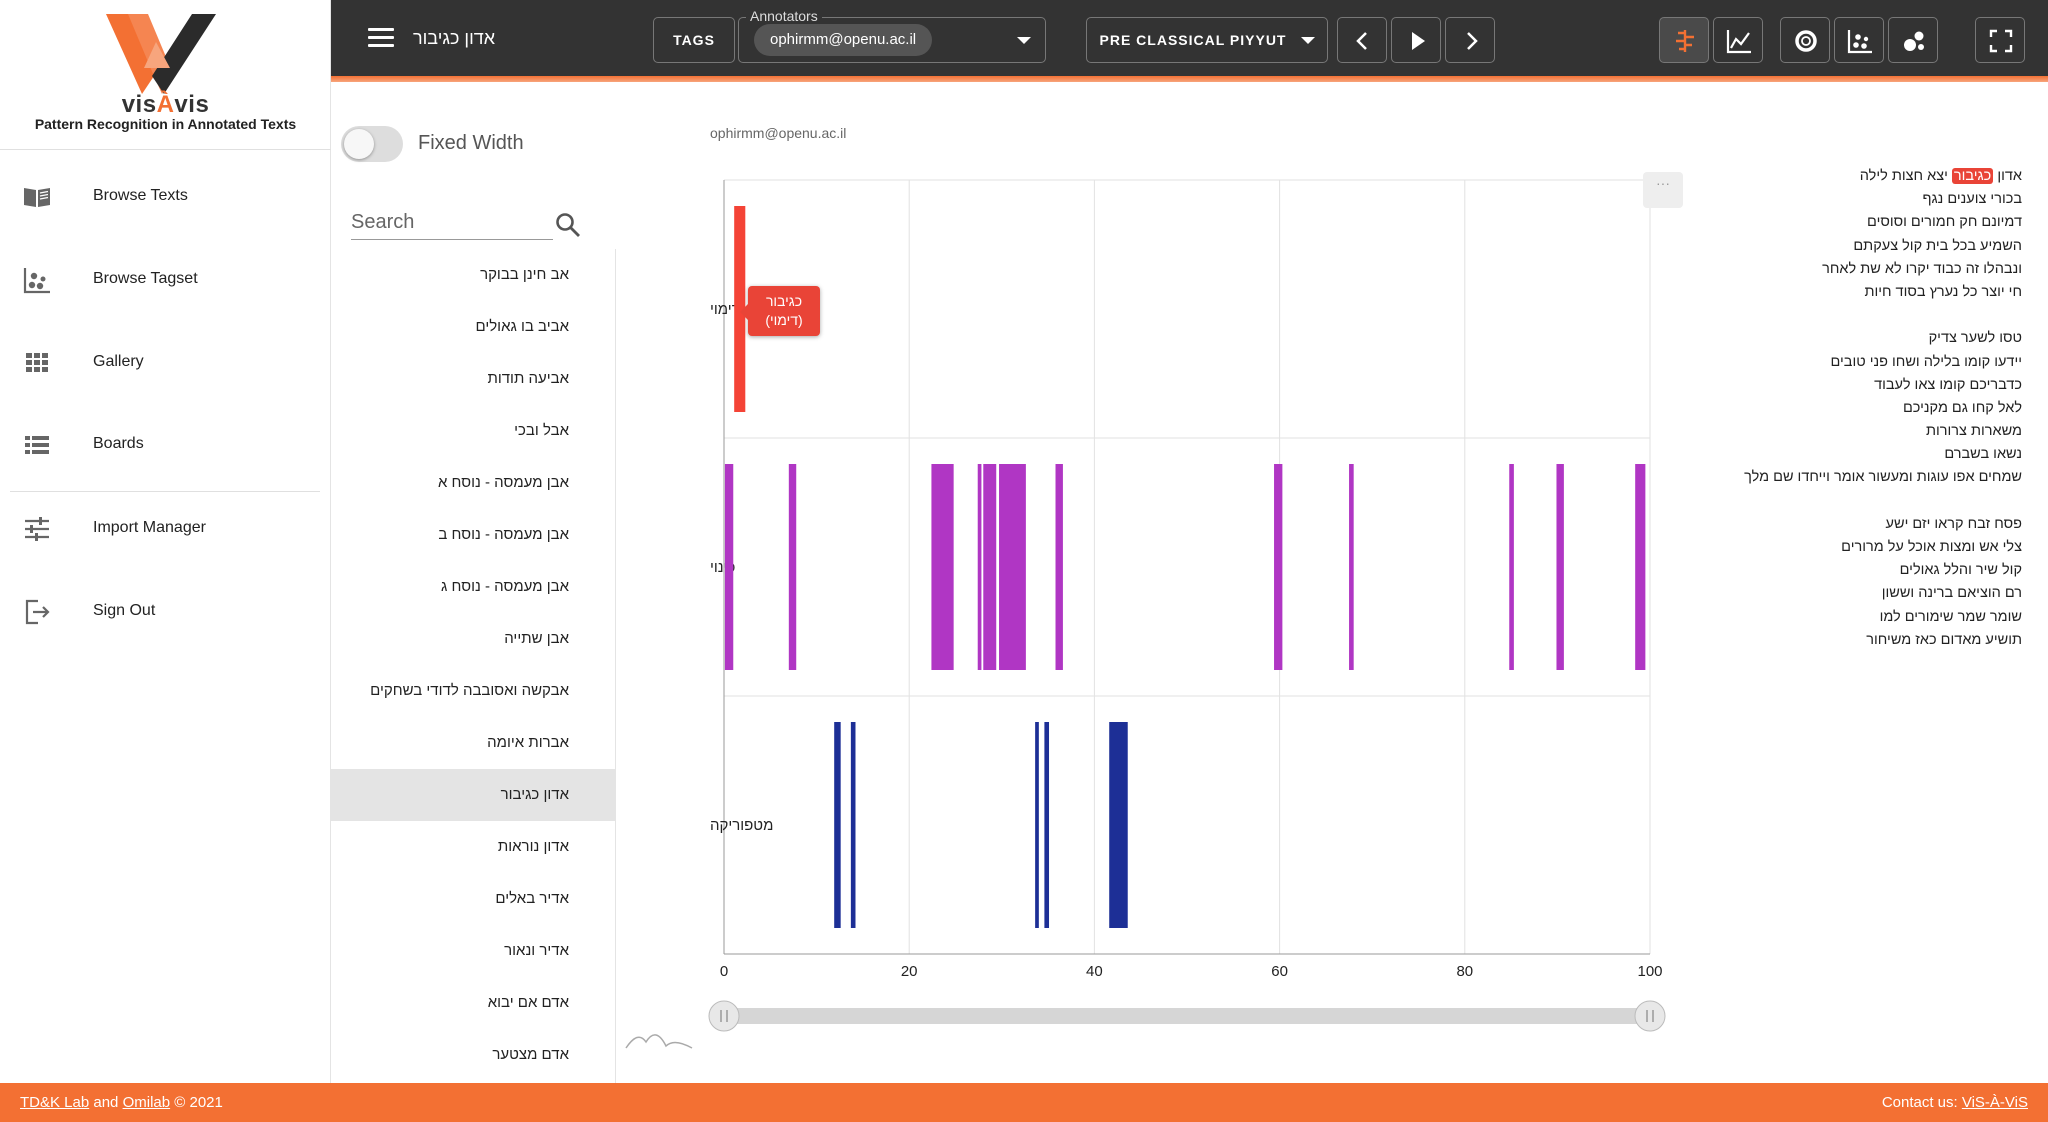 The width and height of the screenshot is (2048, 1122). Describe the element at coordinates (473, 899) in the screenshot. I see `list-item: אדיר באלים` at that location.